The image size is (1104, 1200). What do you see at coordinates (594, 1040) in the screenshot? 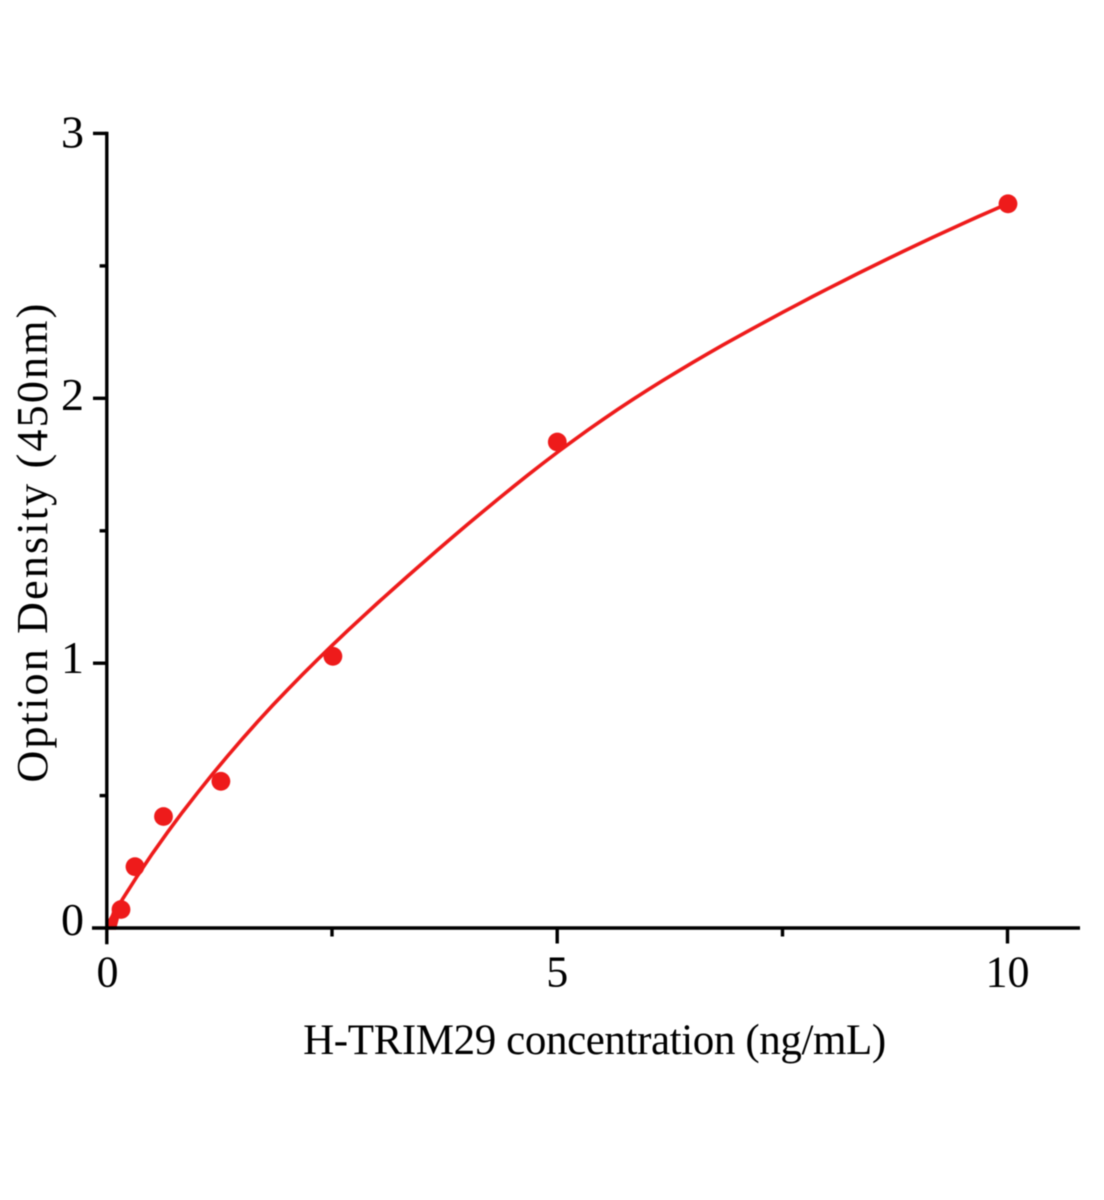
I see `svg-text: H-TRIM29 concentration (ng/mL)` at bounding box center [594, 1040].